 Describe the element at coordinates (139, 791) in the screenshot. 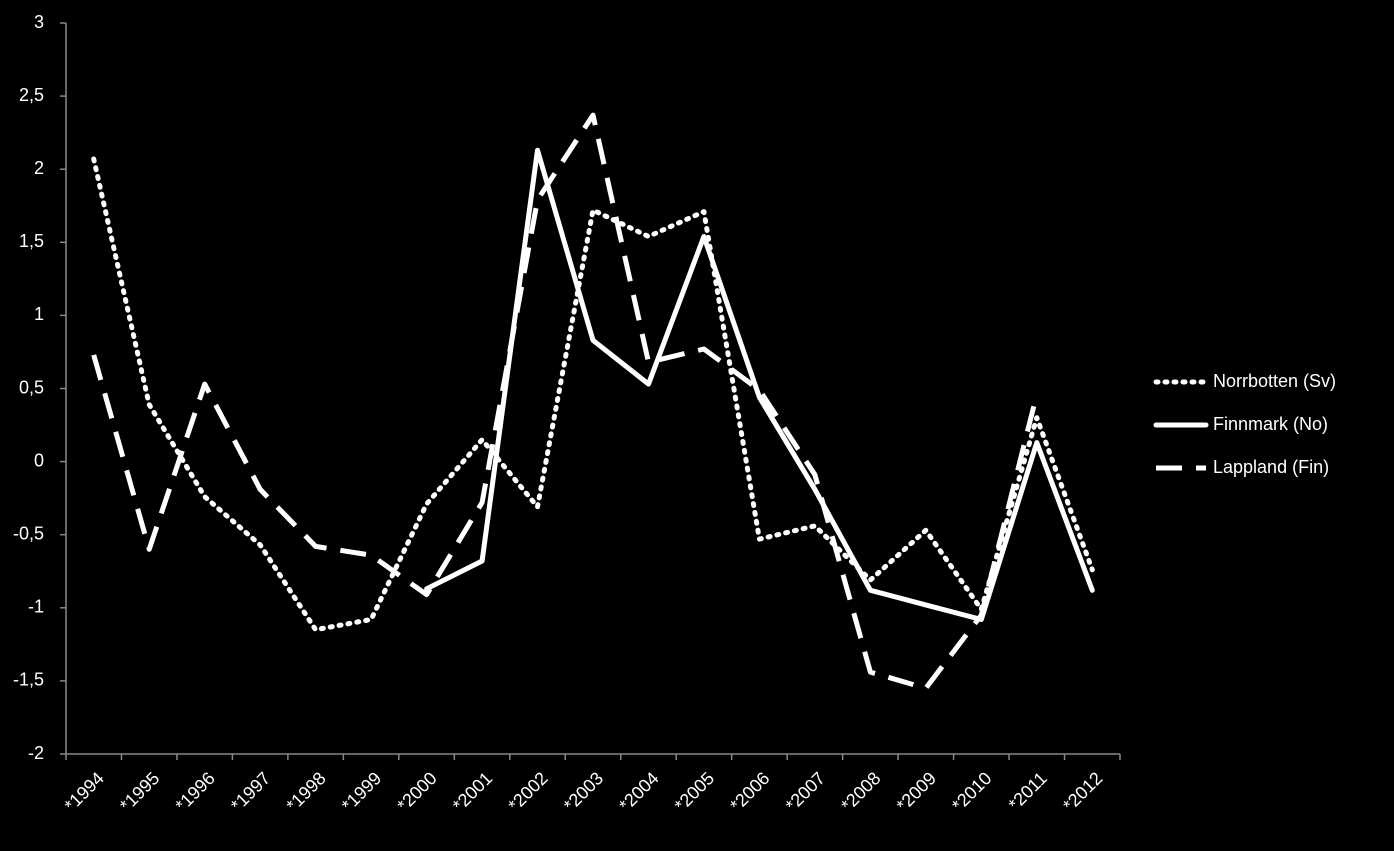

I see `x-tick-label: *1995` at that location.